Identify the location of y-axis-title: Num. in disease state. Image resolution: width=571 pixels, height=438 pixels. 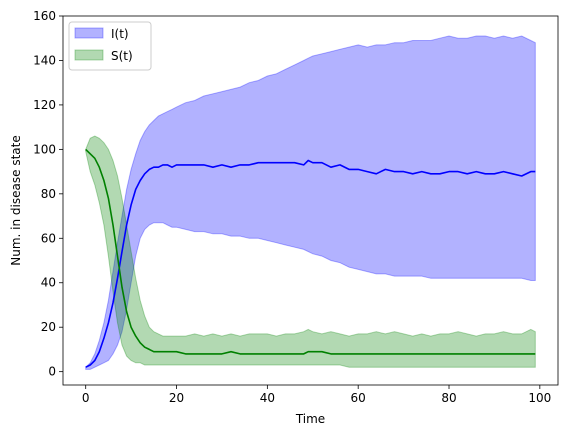
(16, 200).